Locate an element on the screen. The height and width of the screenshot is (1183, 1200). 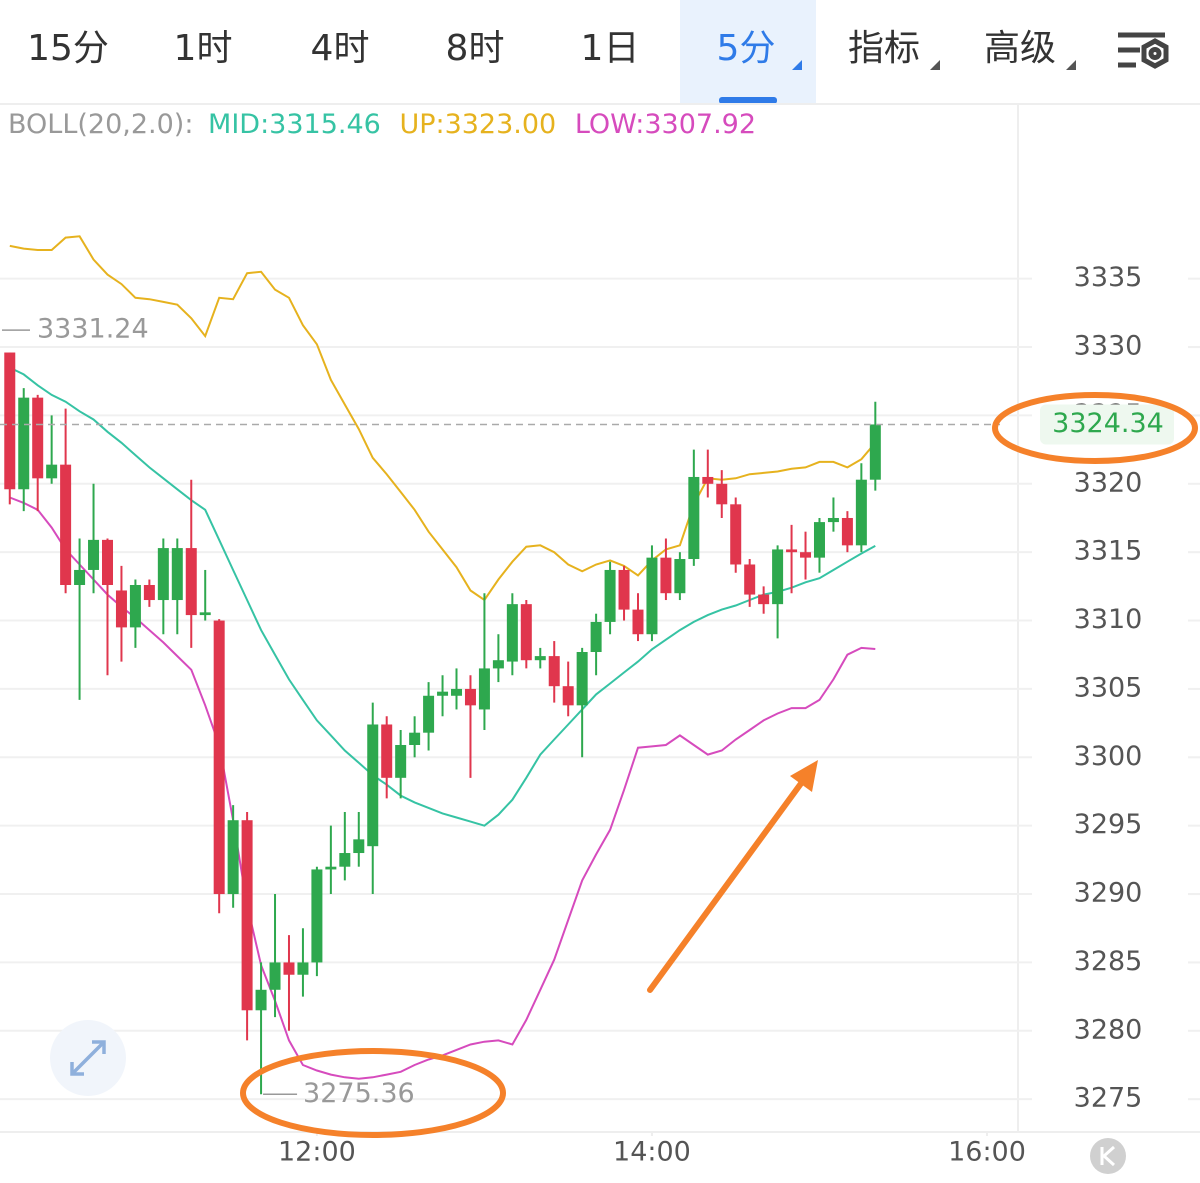
tab: 15分 is located at coordinates (68, 48).